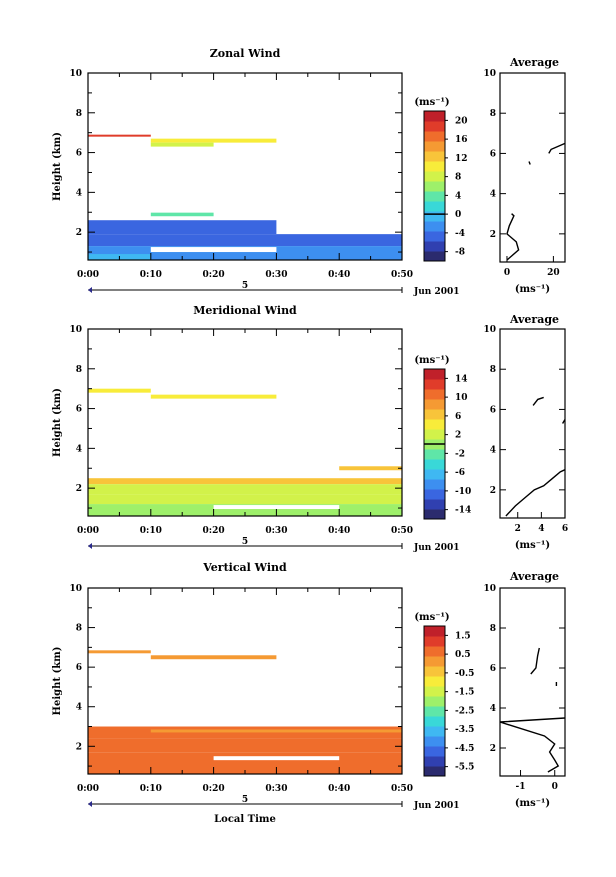 The image size is (616, 877). Describe the element at coordinates (493, 709) in the screenshot. I see `average-y-tick-label: 4` at that location.